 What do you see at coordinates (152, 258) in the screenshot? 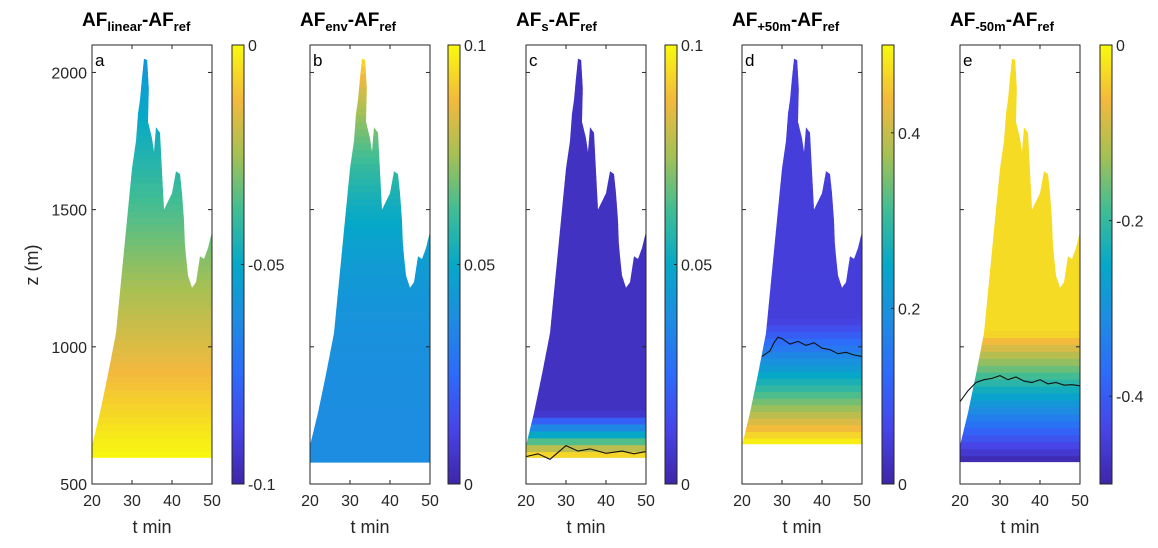
I see `heatmap-field-a` at bounding box center [152, 258].